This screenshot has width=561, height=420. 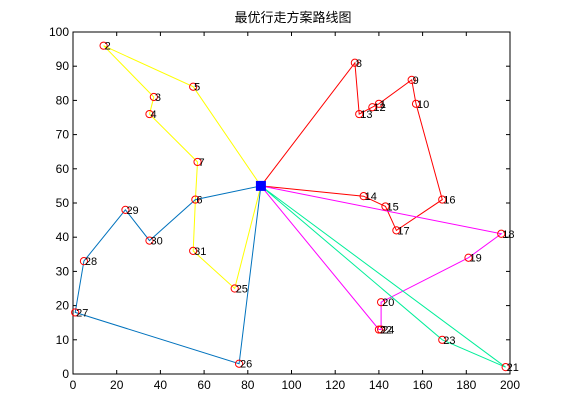 I want to click on x-tick-label: 0, so click(x=73, y=385).